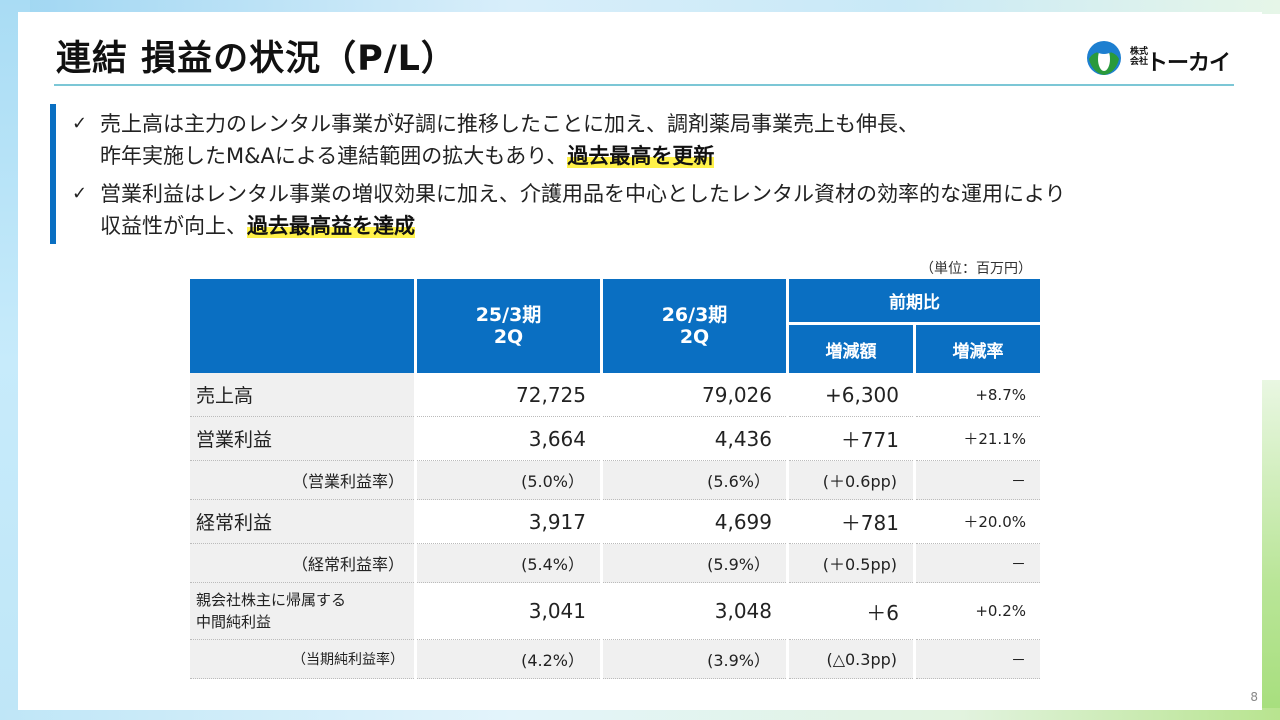 The height and width of the screenshot is (720, 1280). I want to click on unit-label: （単位：百万円）, so click(976, 269).